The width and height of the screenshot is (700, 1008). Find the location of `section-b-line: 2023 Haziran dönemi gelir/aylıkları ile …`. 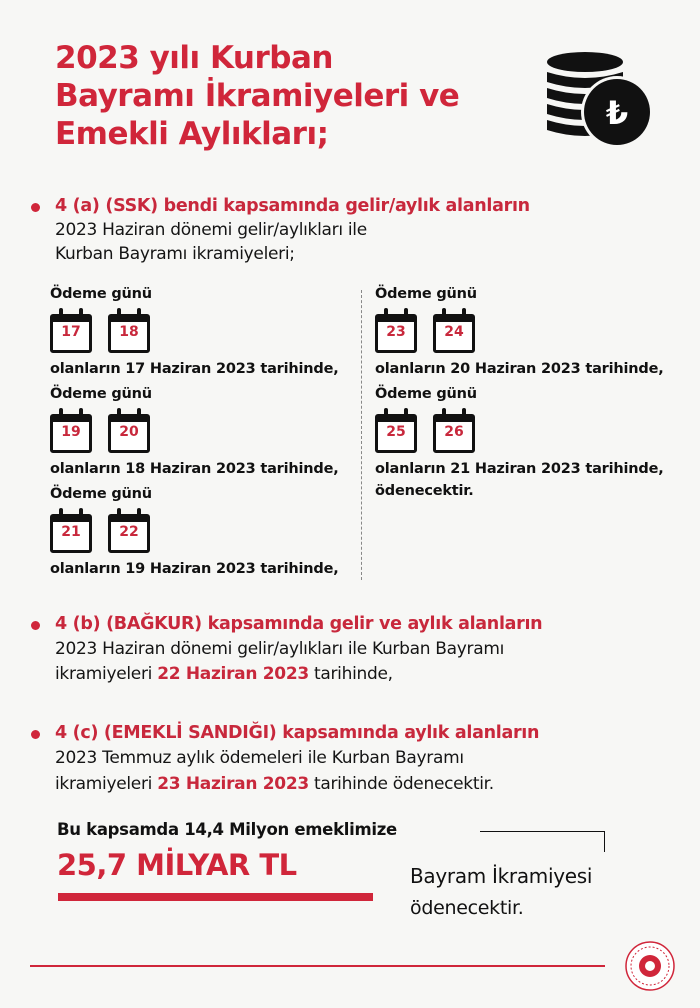

section-b-line: 2023 Haziran dönemi gelir/aylıkları ile … is located at coordinates (280, 649).